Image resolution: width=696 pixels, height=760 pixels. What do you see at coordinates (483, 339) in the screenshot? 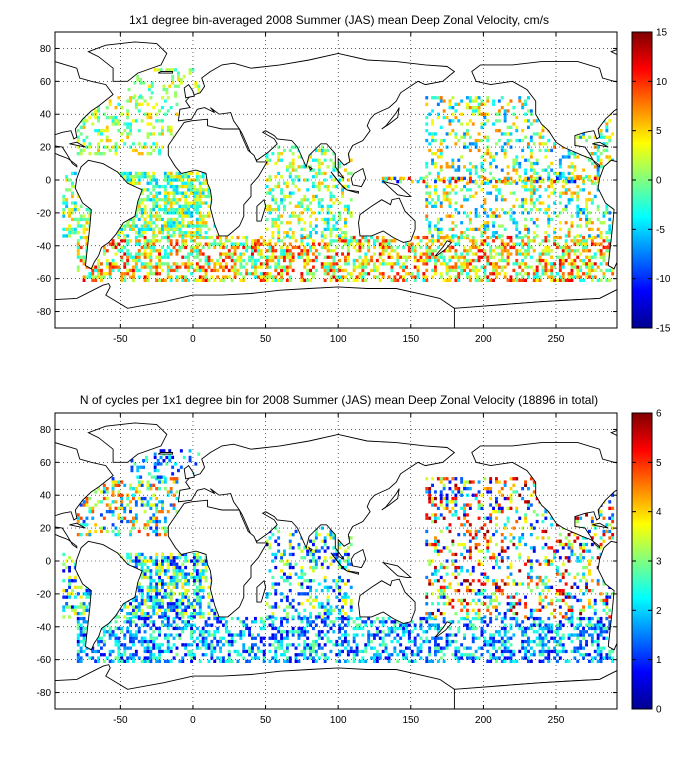
I see `x-tick-label: 200` at bounding box center [483, 339].